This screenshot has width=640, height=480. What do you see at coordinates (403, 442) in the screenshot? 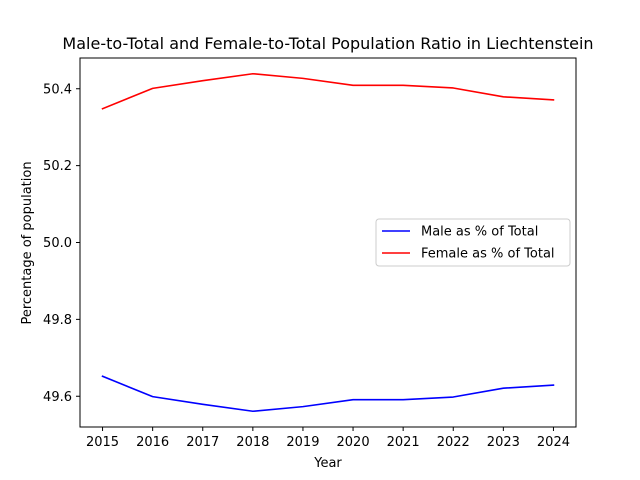
I see `x-tick-label: 2021` at bounding box center [403, 442].